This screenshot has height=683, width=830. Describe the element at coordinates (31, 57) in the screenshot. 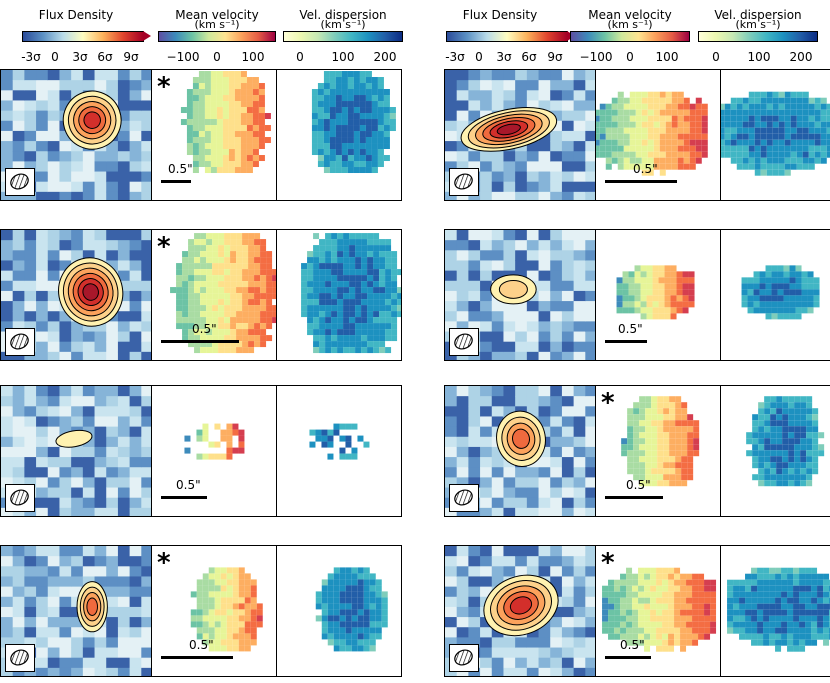

I see `flux-tick: -3σ` at that location.